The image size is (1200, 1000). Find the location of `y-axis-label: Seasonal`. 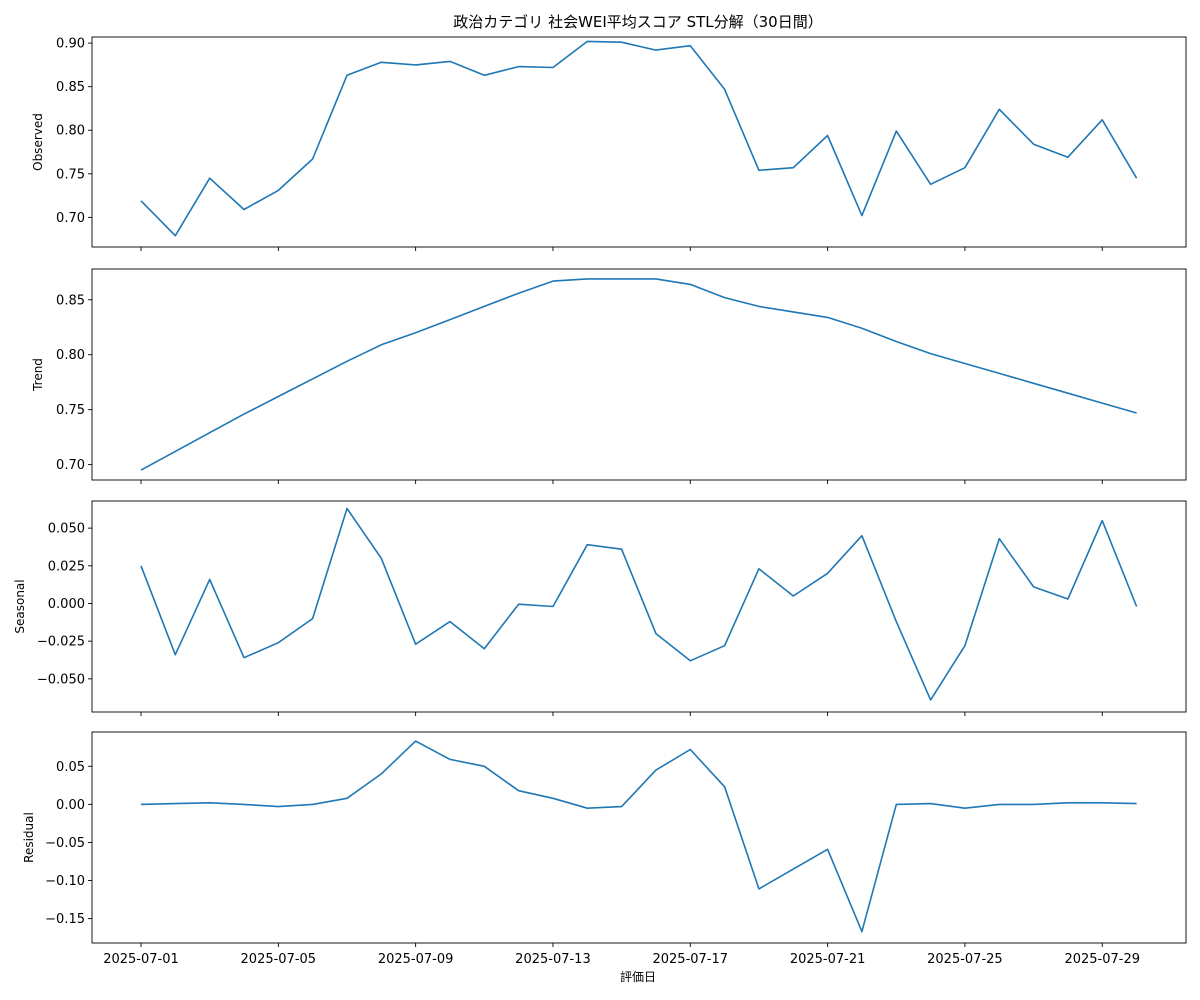

y-axis-label: Seasonal is located at coordinates (20, 606).